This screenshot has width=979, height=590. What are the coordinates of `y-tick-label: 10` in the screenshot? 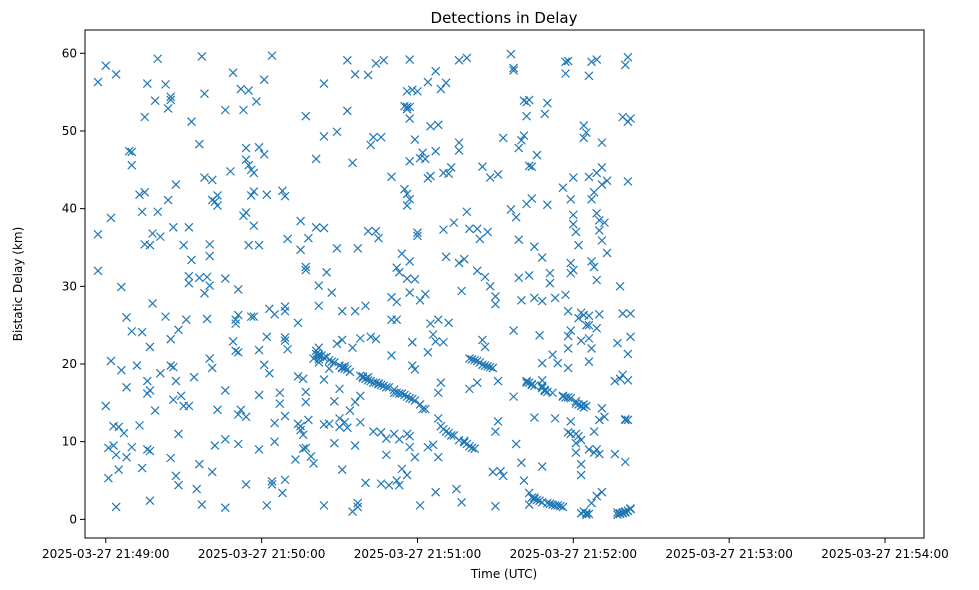 It's located at (69, 442).